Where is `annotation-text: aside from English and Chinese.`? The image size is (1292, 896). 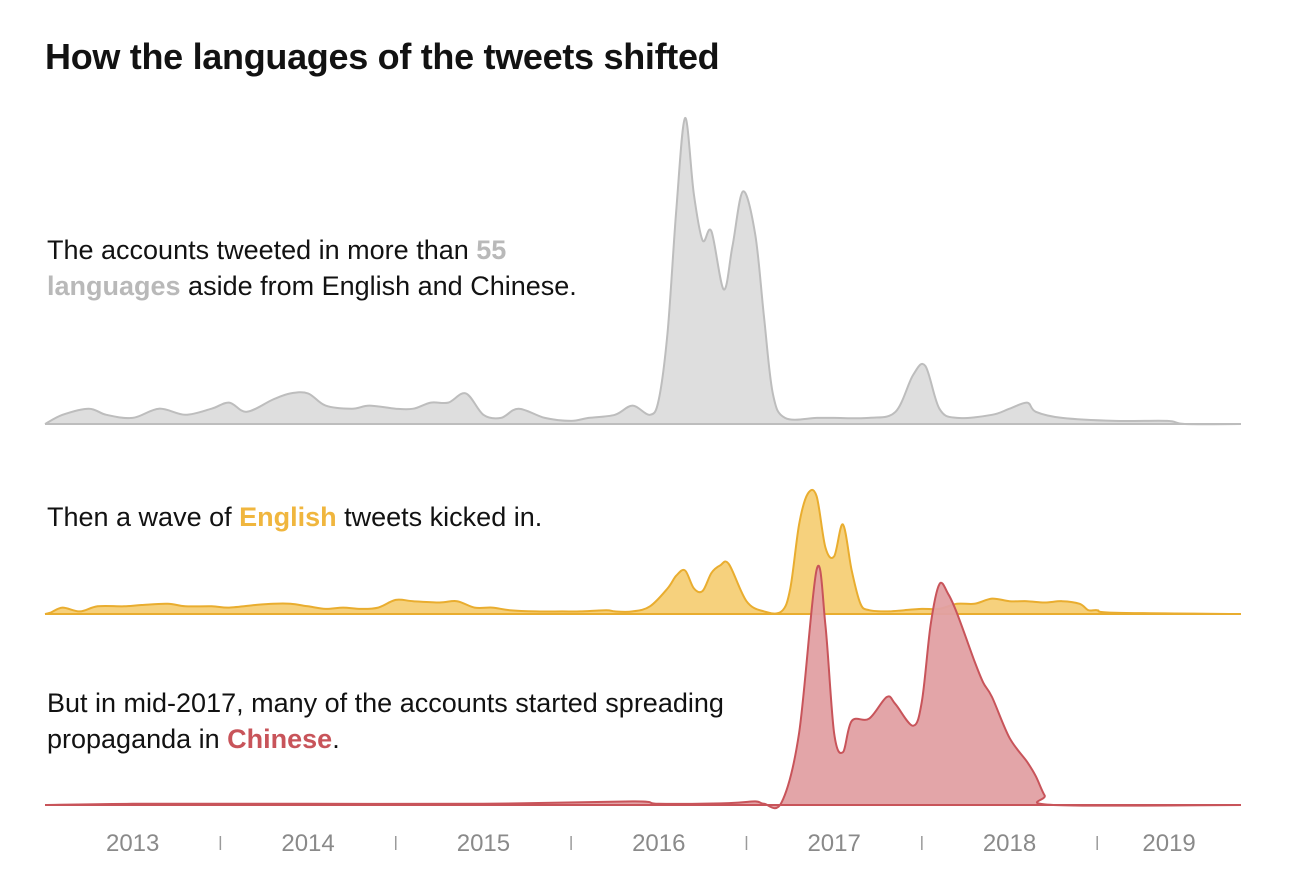
annotation-text: aside from English and Chinese. is located at coordinates (378, 286).